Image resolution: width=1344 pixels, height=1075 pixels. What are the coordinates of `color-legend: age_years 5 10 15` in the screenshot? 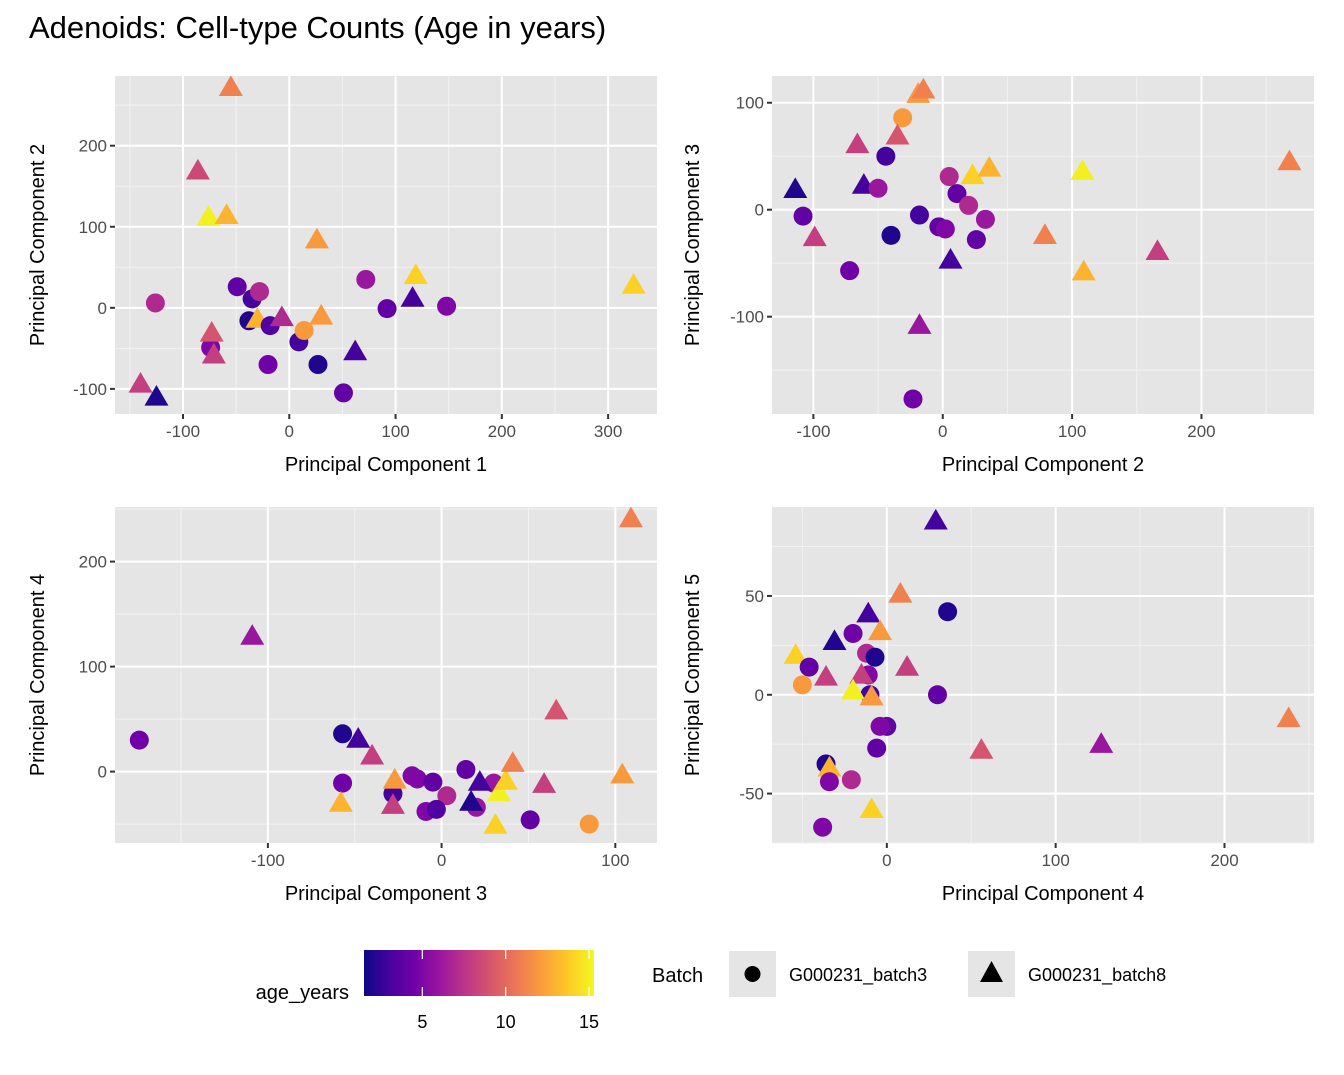 It's located at (427, 991).